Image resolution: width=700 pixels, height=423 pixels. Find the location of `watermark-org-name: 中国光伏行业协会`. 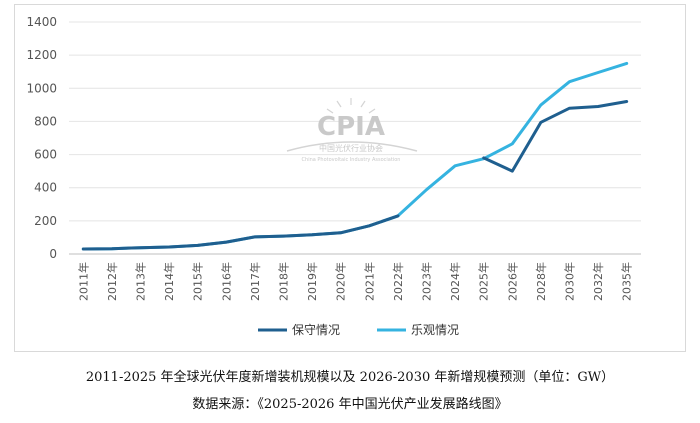

watermark-org-name: 中国光伏行业协会 is located at coordinates (351, 148).